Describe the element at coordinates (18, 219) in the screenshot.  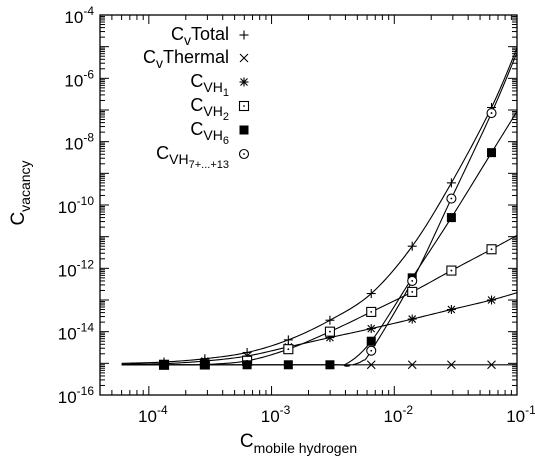
I see `y-axis-title-base: C` at that location.